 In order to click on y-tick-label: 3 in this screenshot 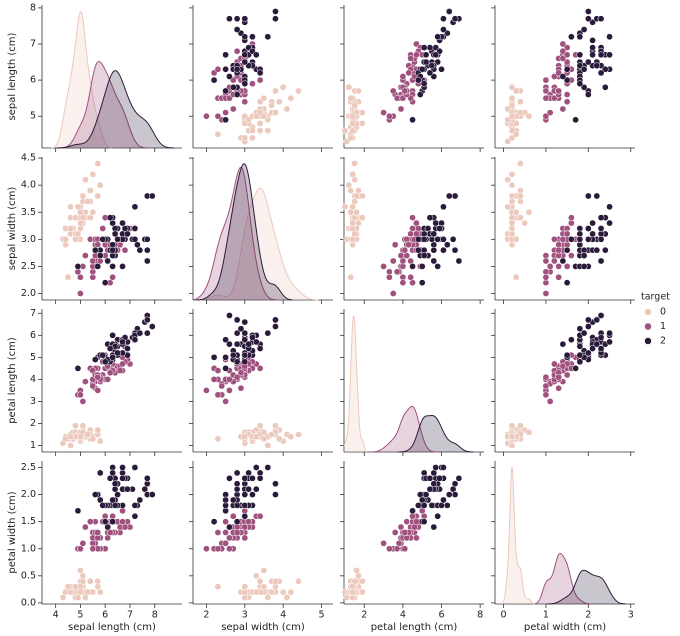, I will do `click(33, 401)`.